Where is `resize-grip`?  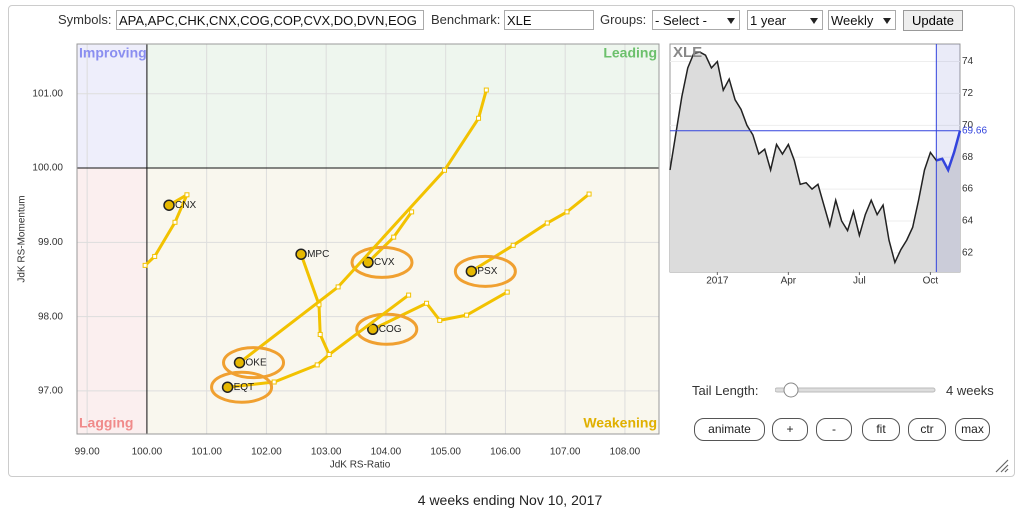 resize-grip is located at coordinates (1002, 466).